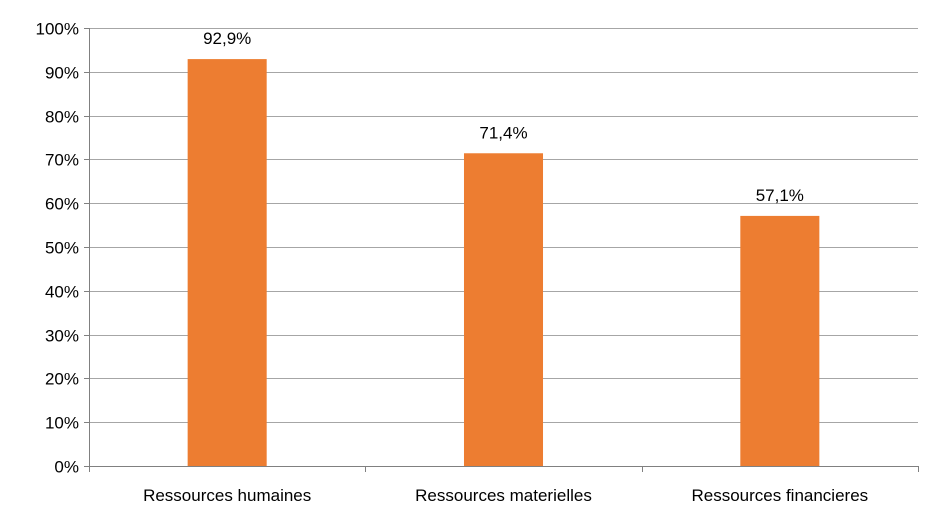 Image resolution: width=938 pixels, height=505 pixels. I want to click on y-tick-label: 50%, so click(62, 248).